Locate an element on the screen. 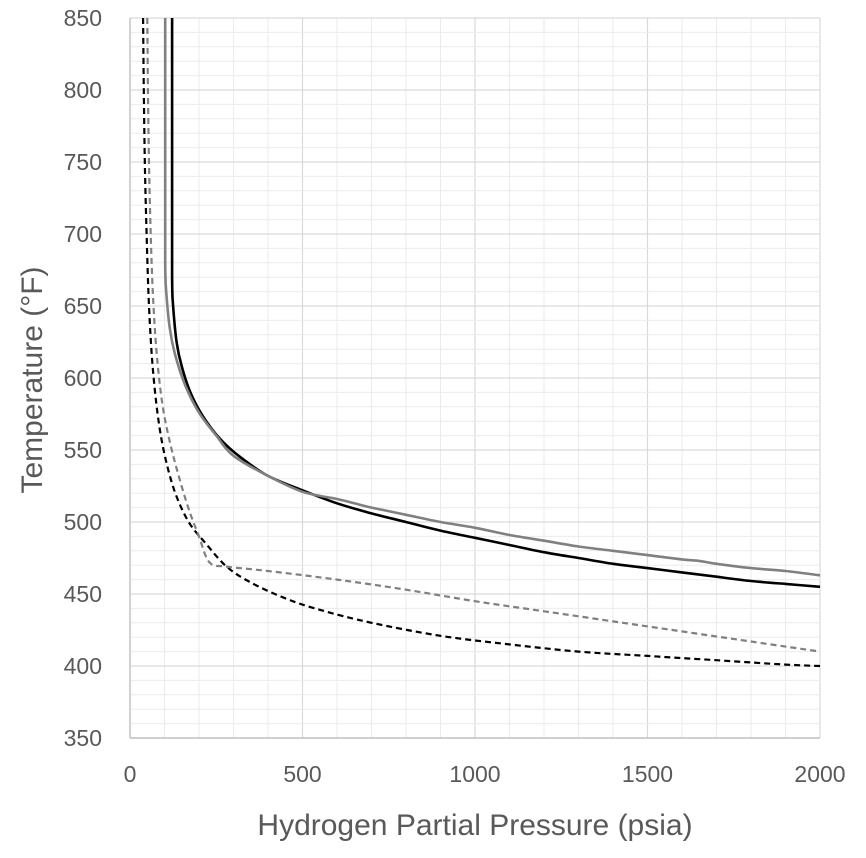 The height and width of the screenshot is (858, 866). x-tick-label: 2000 is located at coordinates (819, 774).